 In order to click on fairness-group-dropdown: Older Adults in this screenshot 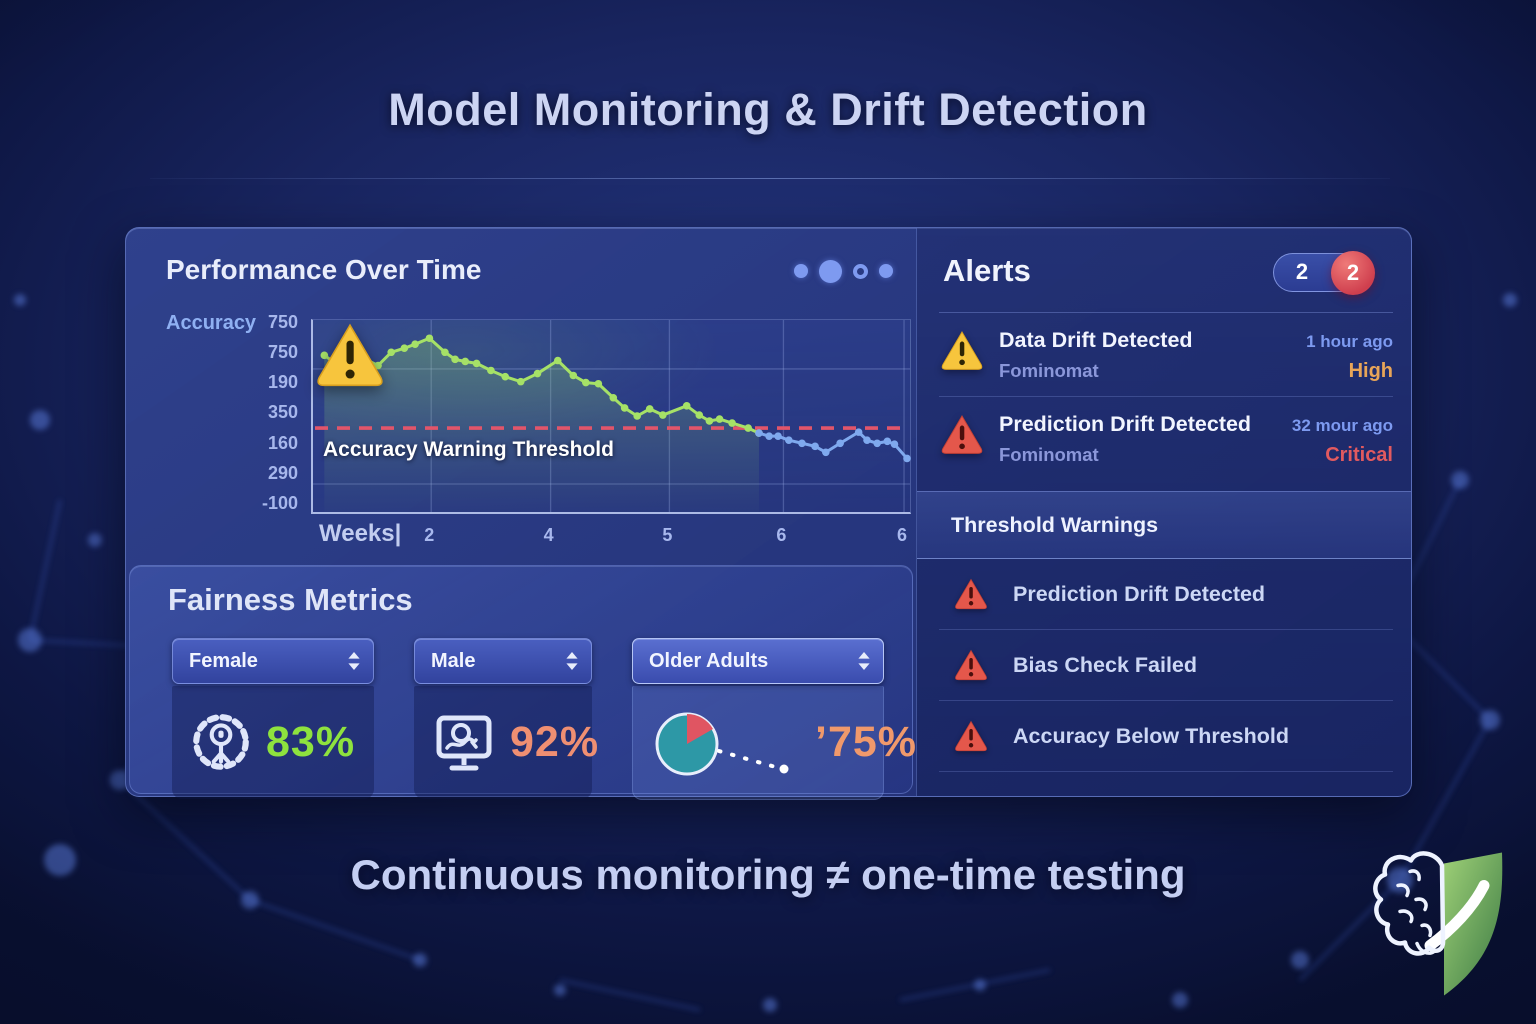, I will do `click(758, 661)`.